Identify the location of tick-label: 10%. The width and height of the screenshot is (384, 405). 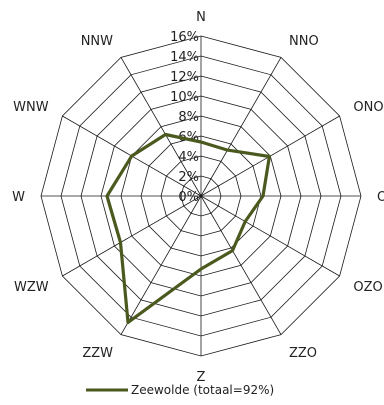
(184, 97).